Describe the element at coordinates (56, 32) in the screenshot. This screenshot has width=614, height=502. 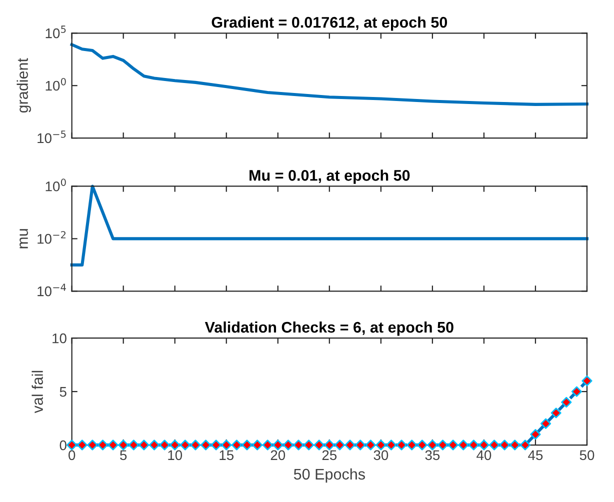
I see `y-tick-label: 10$^{5}$` at that location.